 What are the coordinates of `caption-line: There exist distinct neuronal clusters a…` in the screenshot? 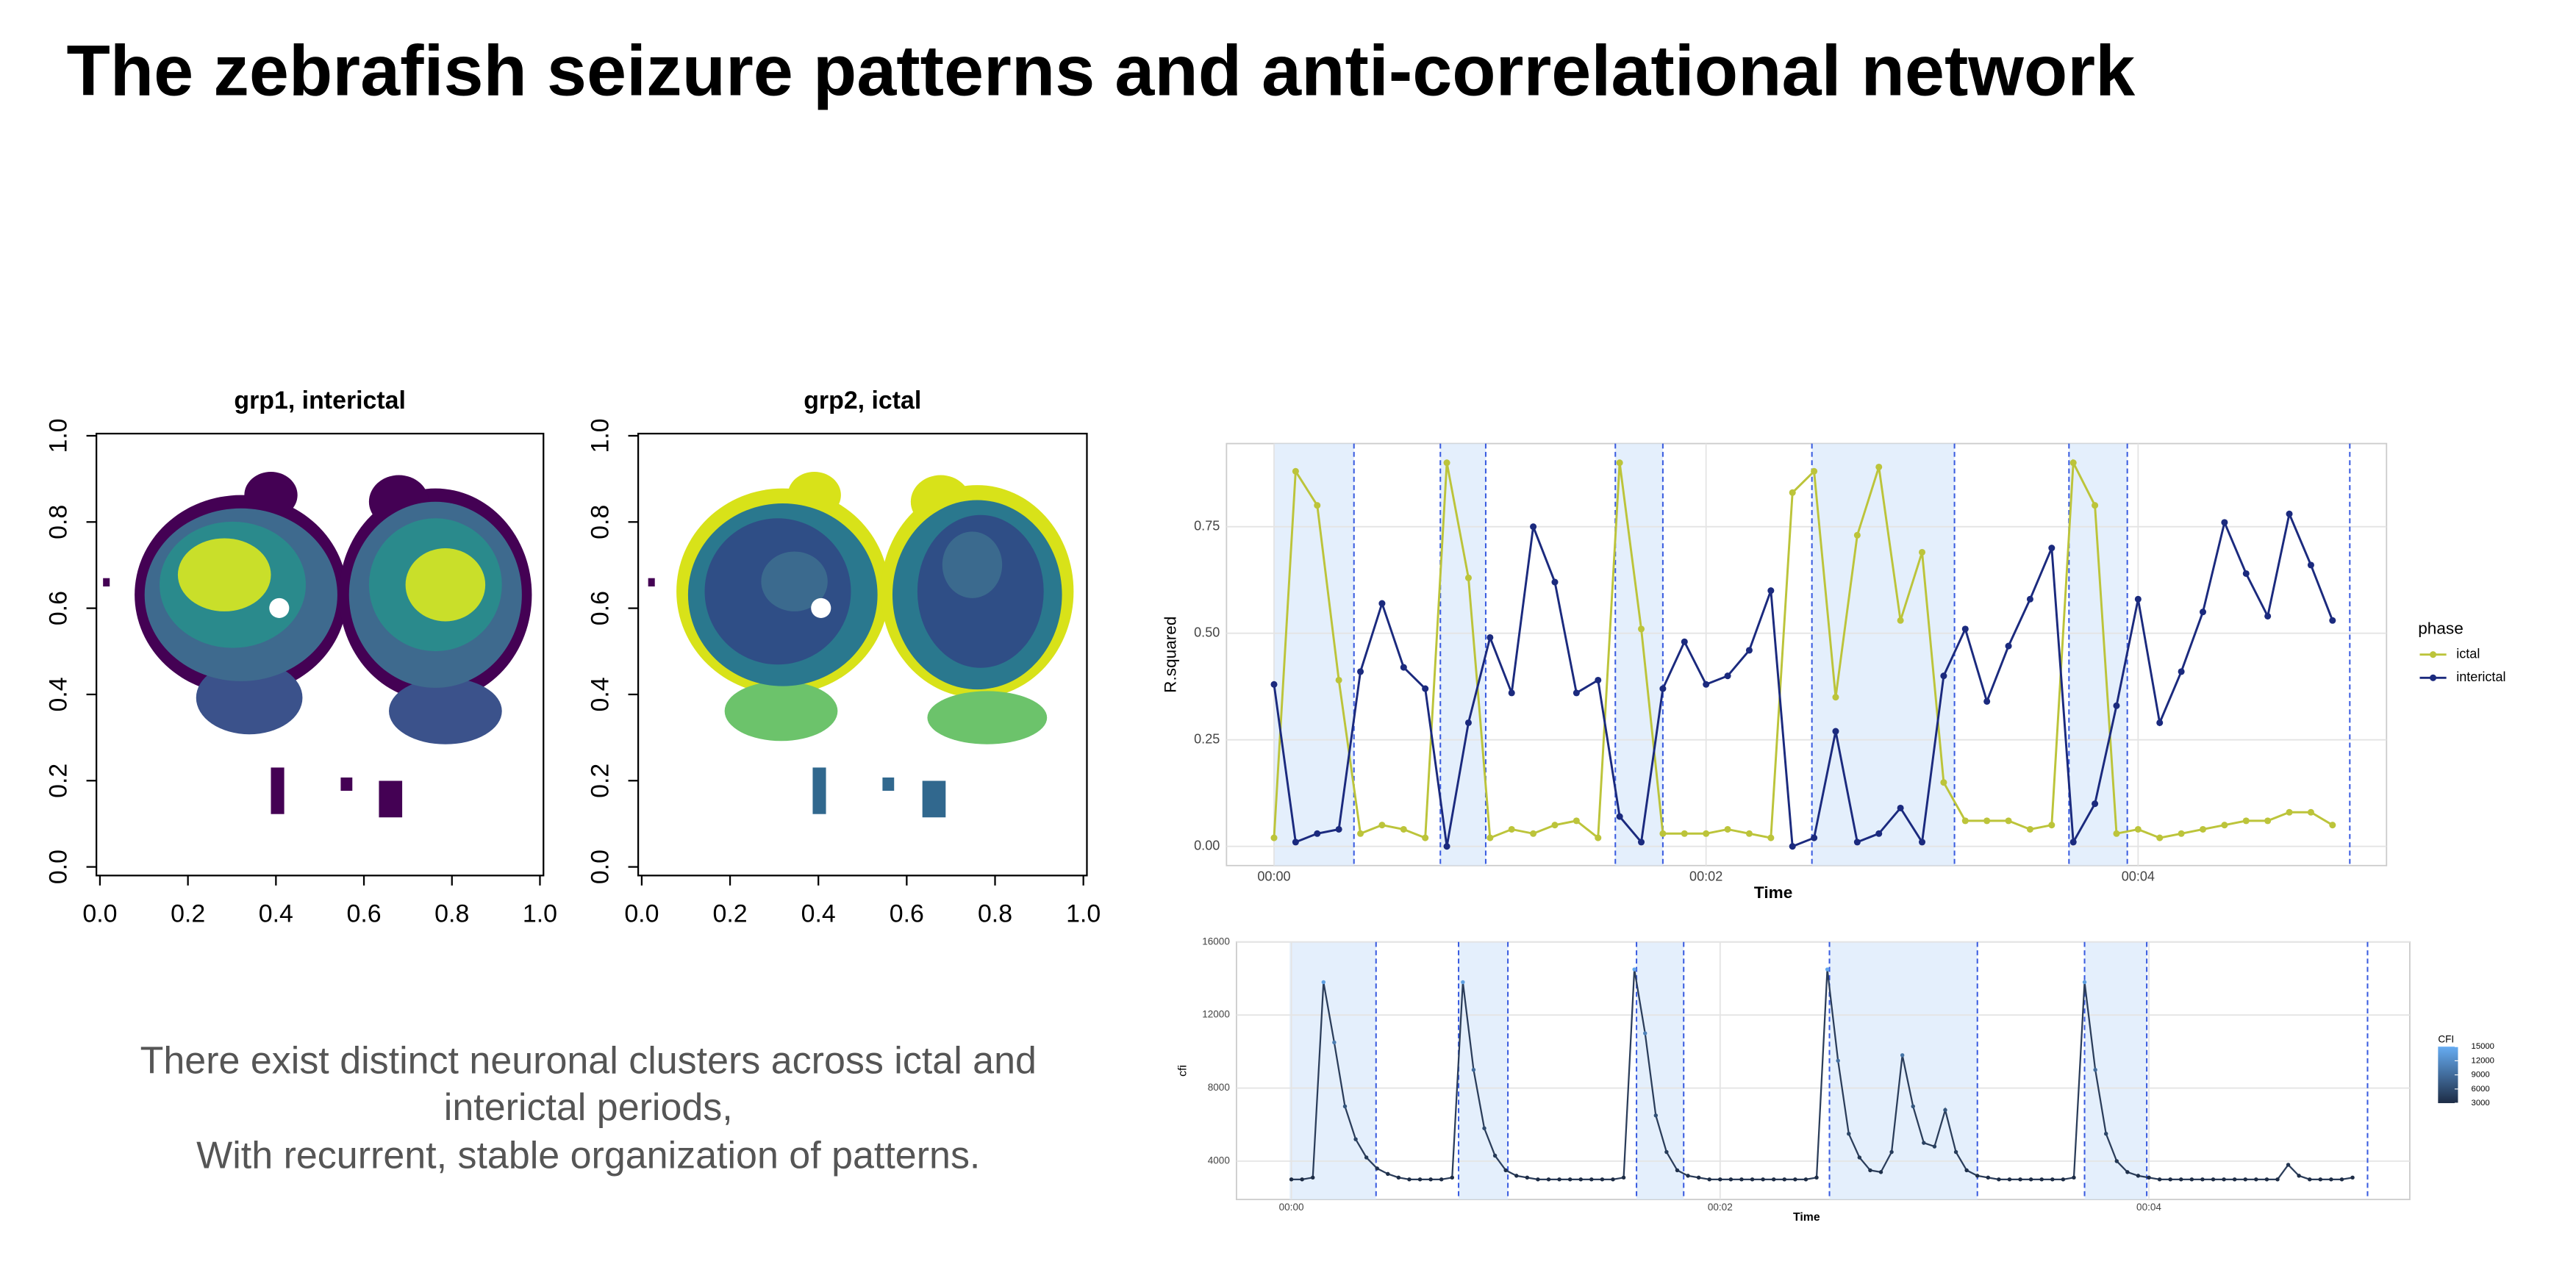 It's located at (588, 1061).